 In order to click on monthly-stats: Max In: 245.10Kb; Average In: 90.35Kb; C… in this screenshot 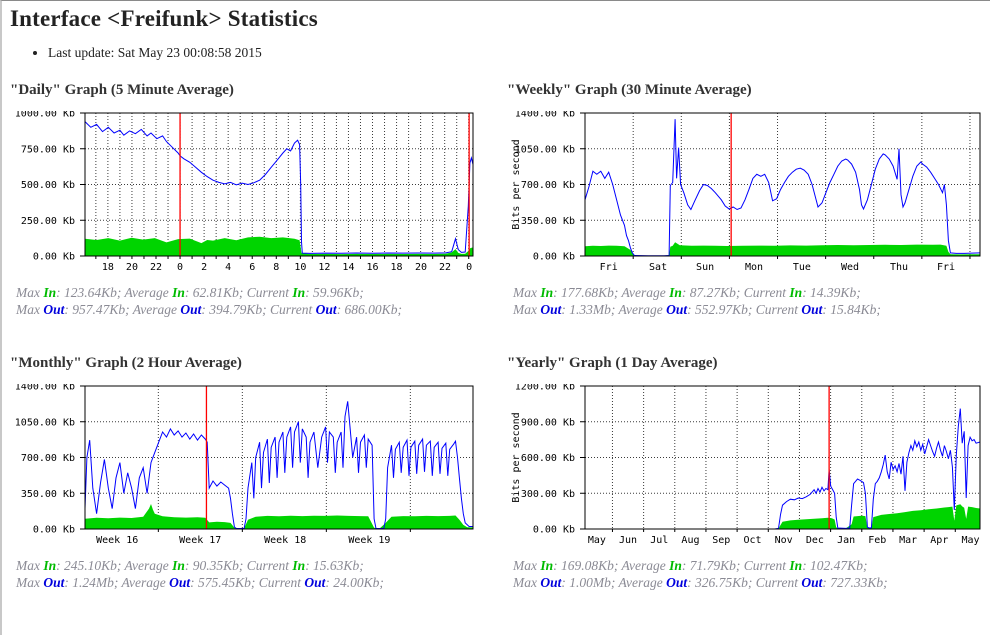, I will do `click(258, 574)`.